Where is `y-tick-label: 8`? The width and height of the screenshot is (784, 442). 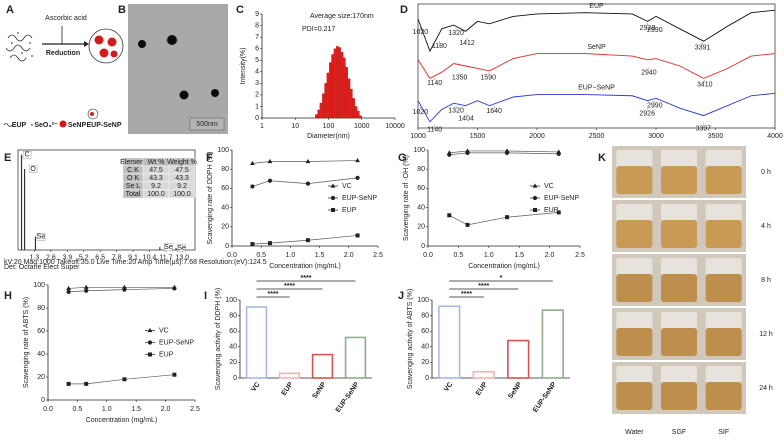 y-tick-label: 8 is located at coordinates (257, 25).